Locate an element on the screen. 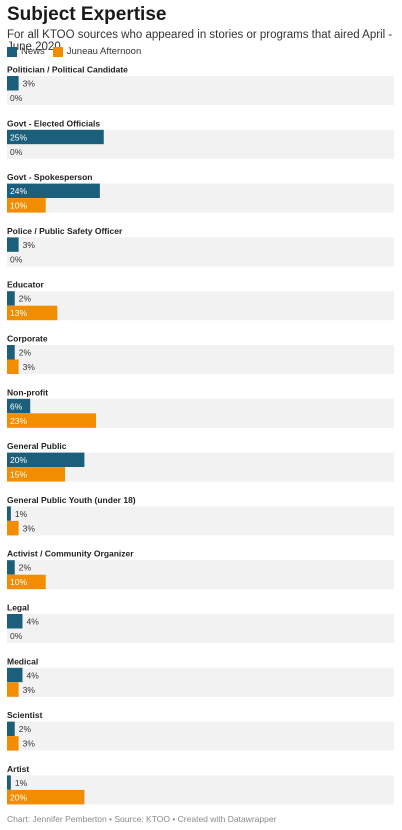 This screenshot has height=830, width=402. legend-swatch-juneau-afternoon is located at coordinates (57, 51).